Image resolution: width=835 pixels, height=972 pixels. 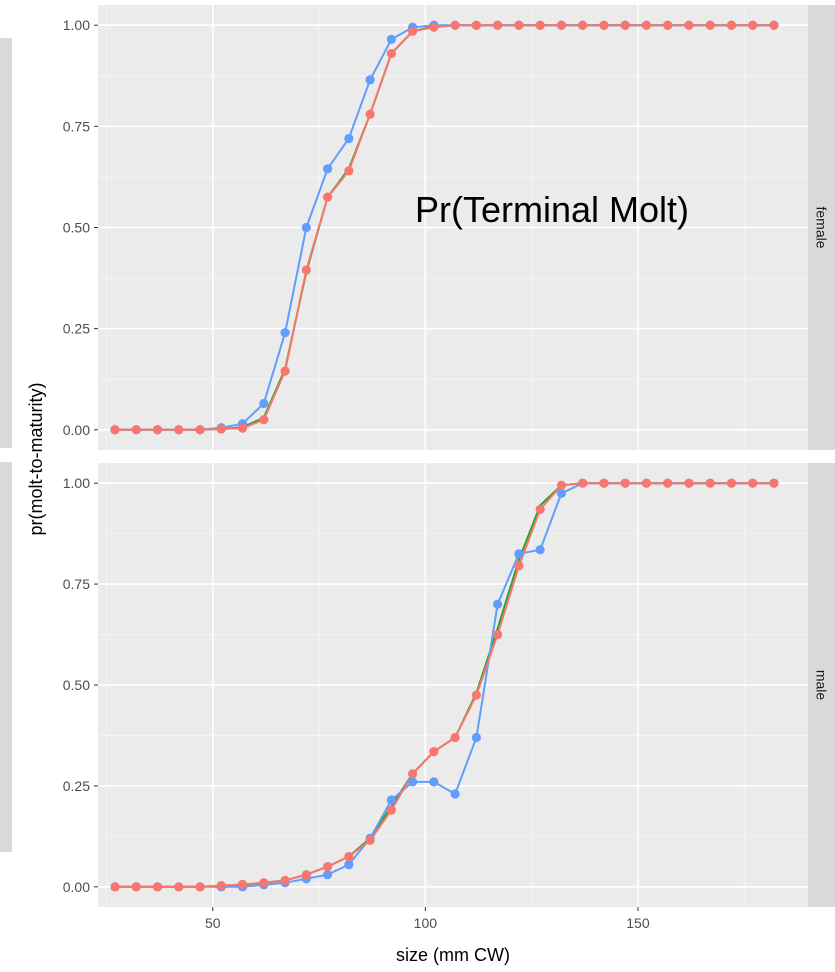 What do you see at coordinates (638, 923) in the screenshot?
I see `x-tick-label: 150` at bounding box center [638, 923].